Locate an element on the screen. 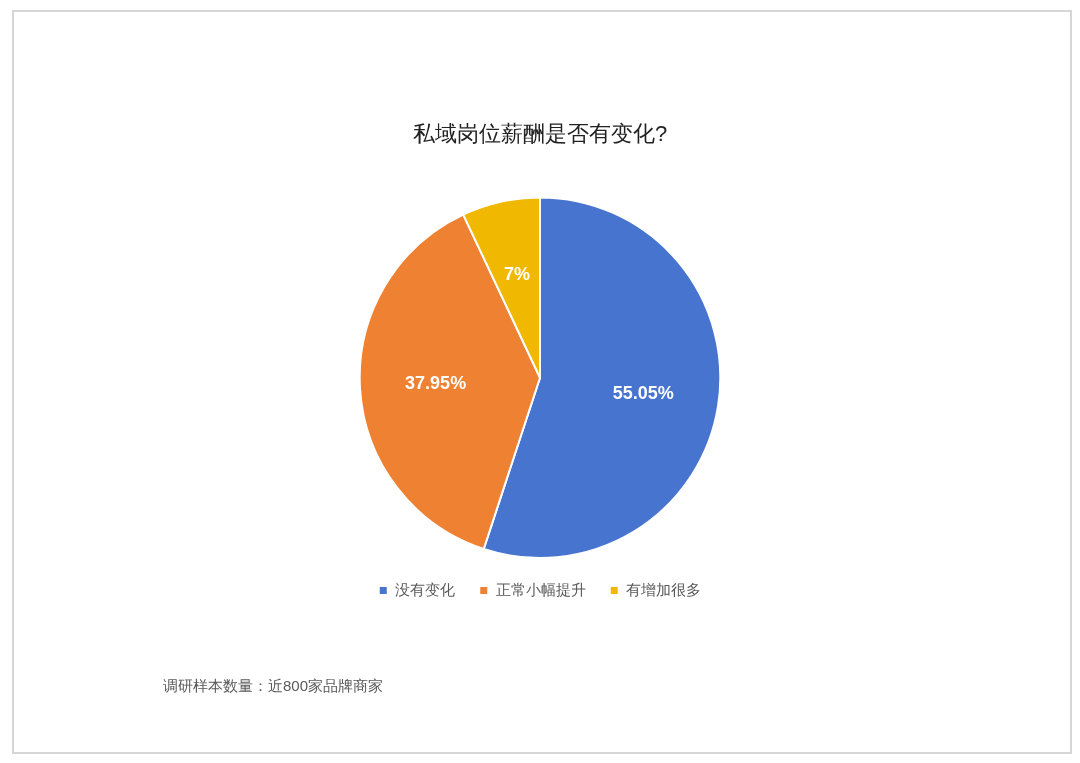  data-label: 37.95% is located at coordinates (436, 383).